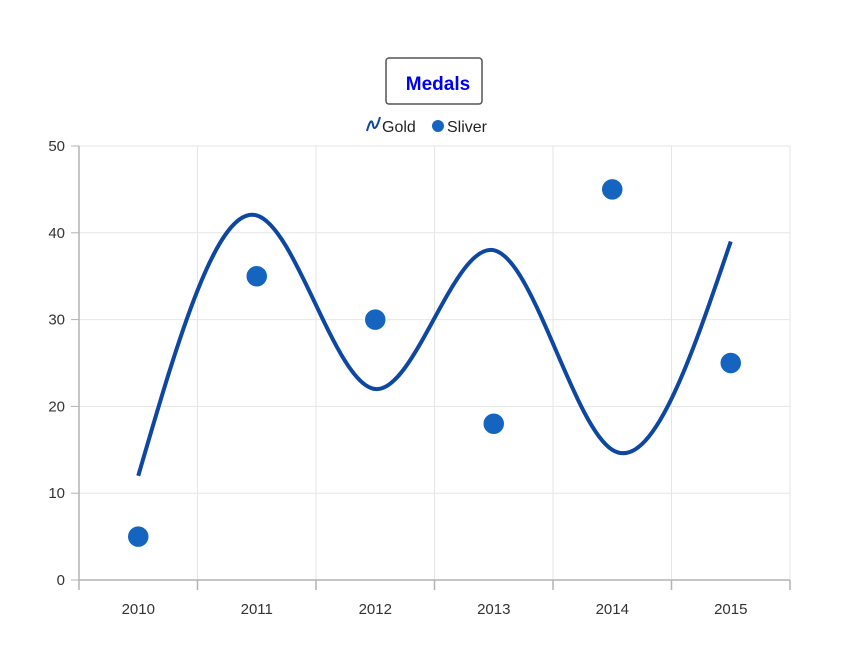  Describe the element at coordinates (730, 609) in the screenshot. I see `x-tick-label: 2015` at that location.